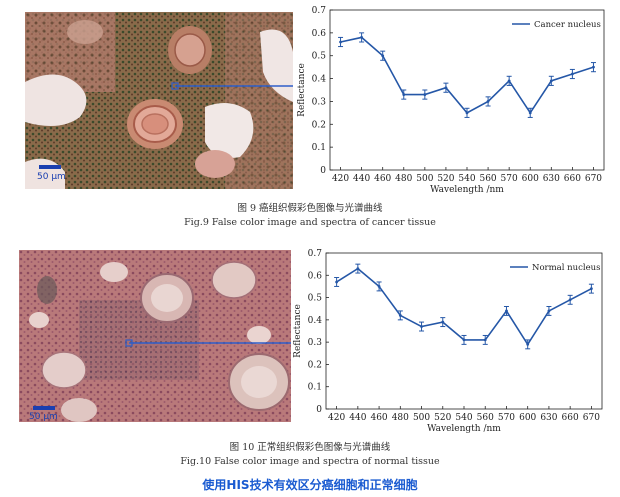 The height and width of the screenshot is (497, 620). I want to click on figure-9-caption-cn: 图 9 癌组织假彩色图像与光谱曲线, so click(310, 208).